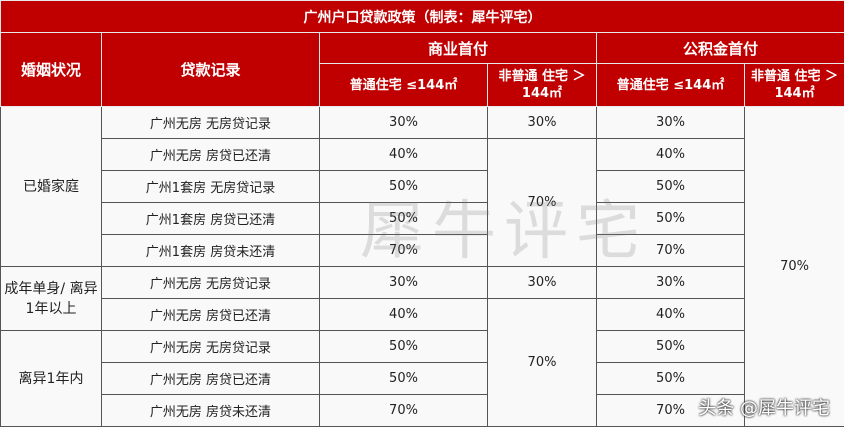 The width and height of the screenshot is (844, 430). I want to click on header-provident: 公积金首付, so click(719, 48).